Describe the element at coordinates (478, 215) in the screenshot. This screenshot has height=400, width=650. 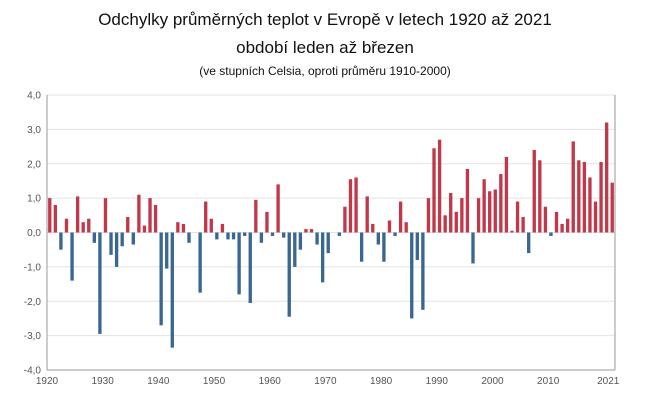
I see `bar-1997` at that location.